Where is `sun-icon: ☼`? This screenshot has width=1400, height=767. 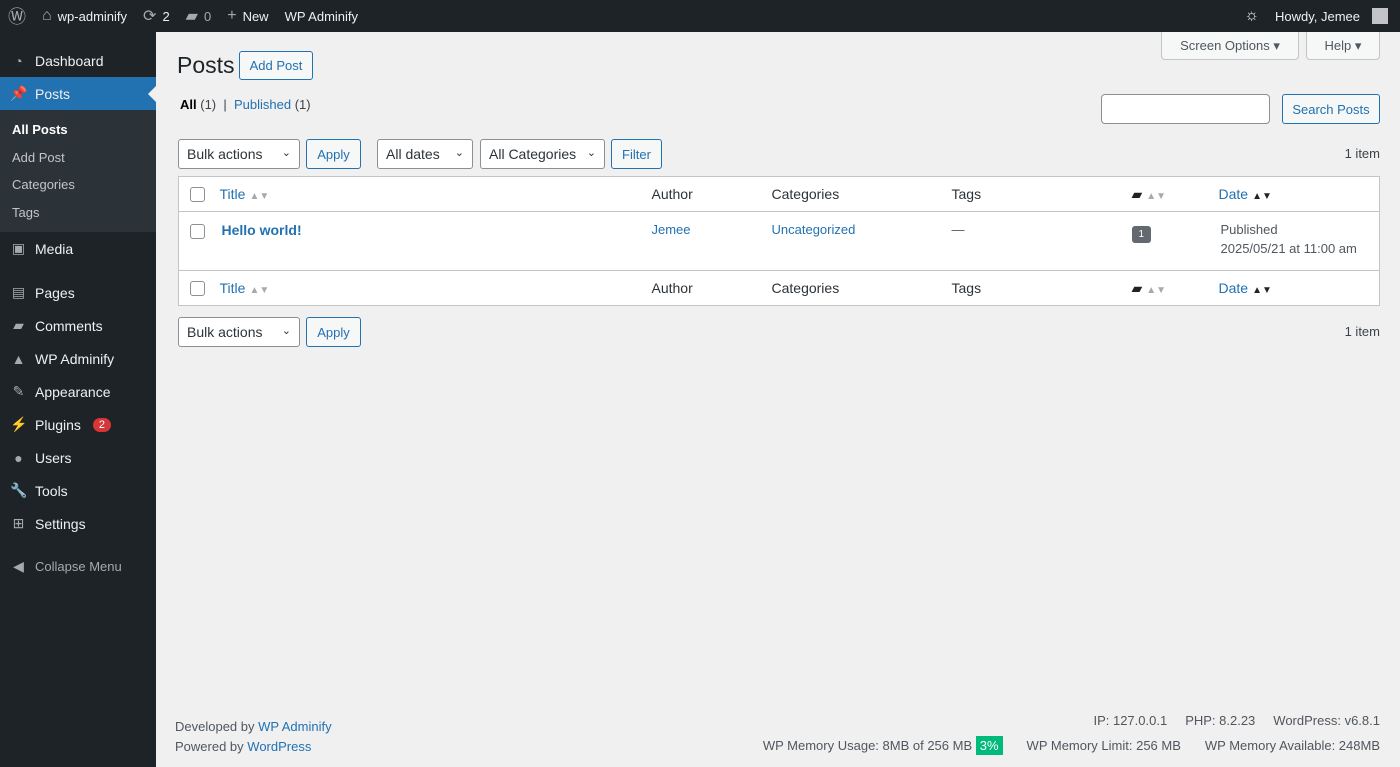 sun-icon: ☼ is located at coordinates (1251, 15).